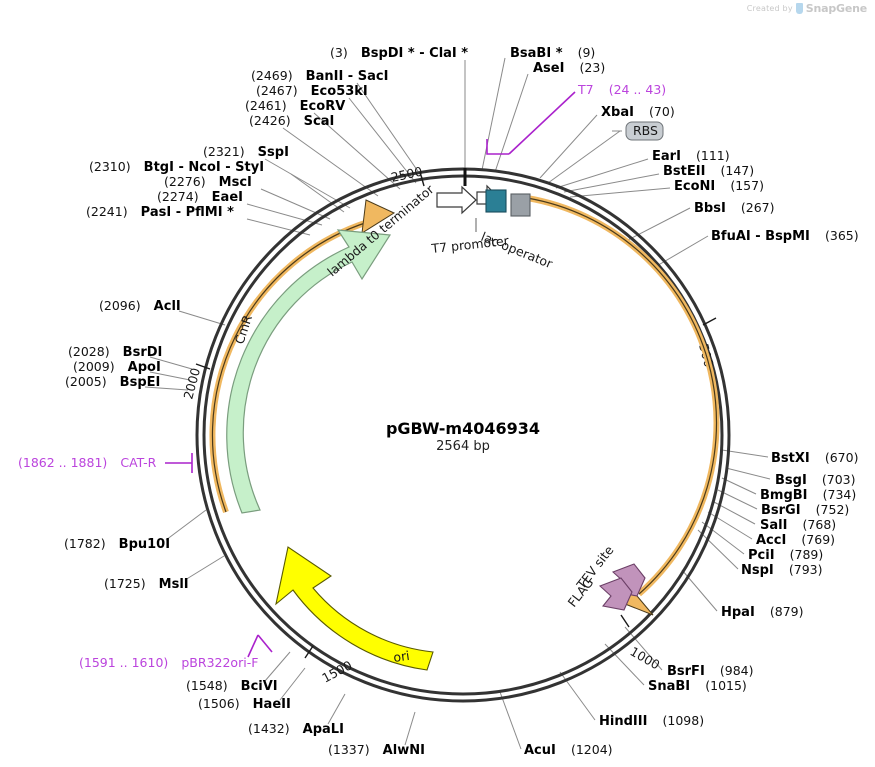  I want to click on enzyme-label-bsrfi: BsrFI (984), so click(710, 669).